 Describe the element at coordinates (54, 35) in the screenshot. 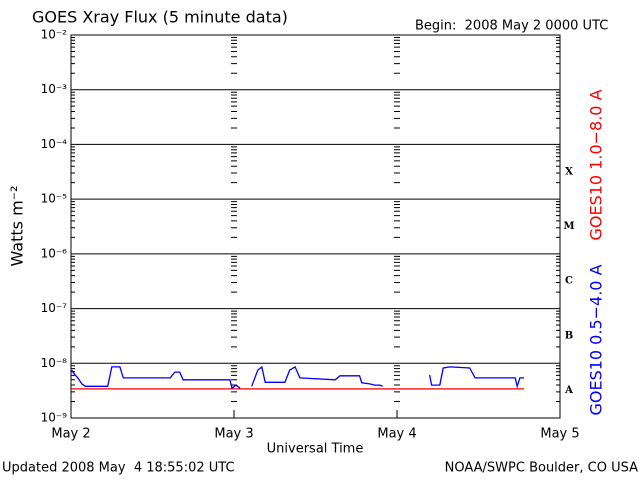

I see `y-tick-label: 10⁻²` at that location.